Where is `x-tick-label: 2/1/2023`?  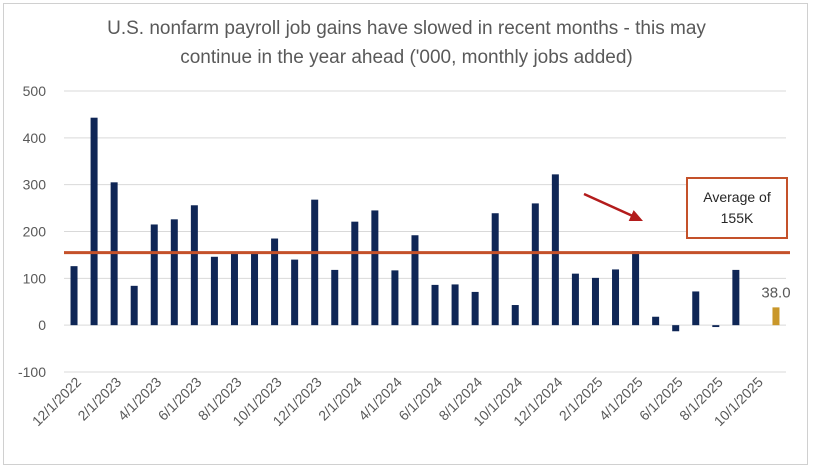
x-tick-label: 2/1/2023 is located at coordinates (99, 399).